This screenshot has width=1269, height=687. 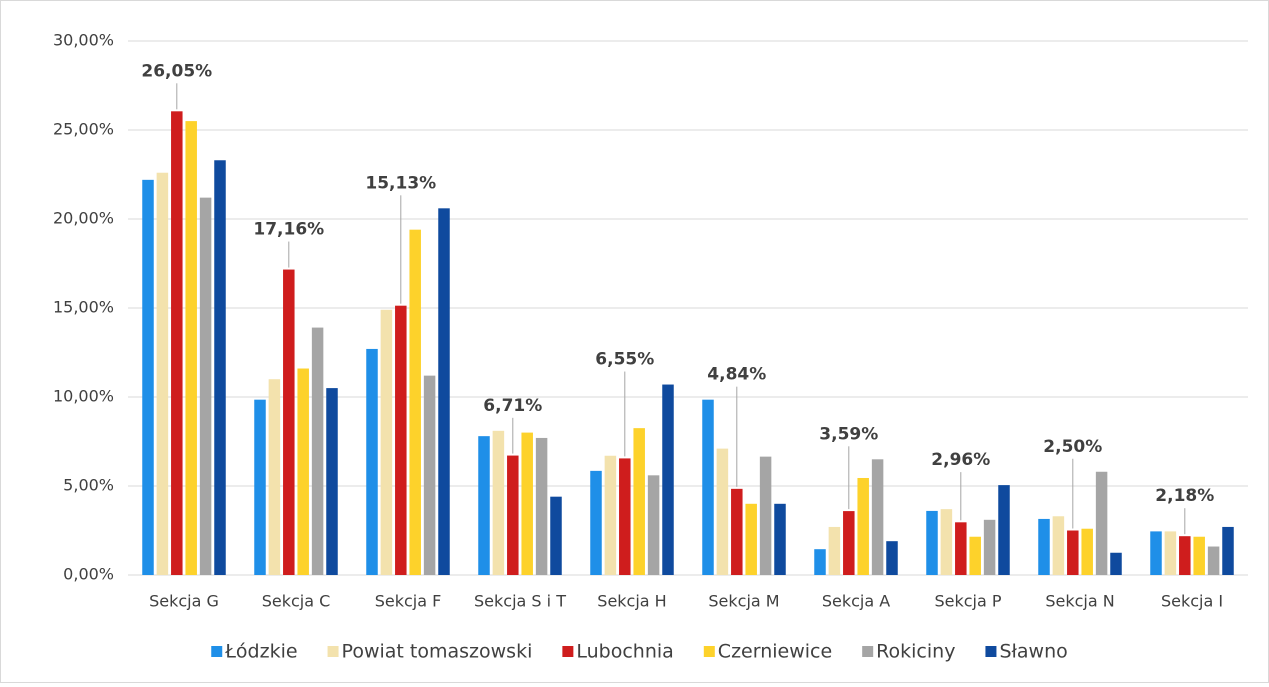 I want to click on data-label: 6,71%, so click(x=512, y=406).